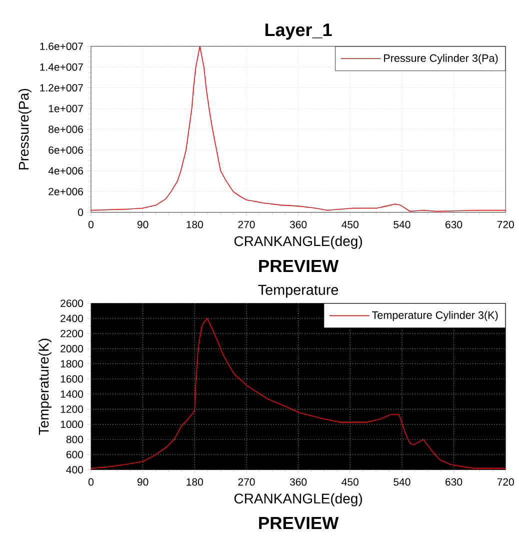  What do you see at coordinates (72, 304) in the screenshot?
I see `y-tick-label: 2600` at bounding box center [72, 304].